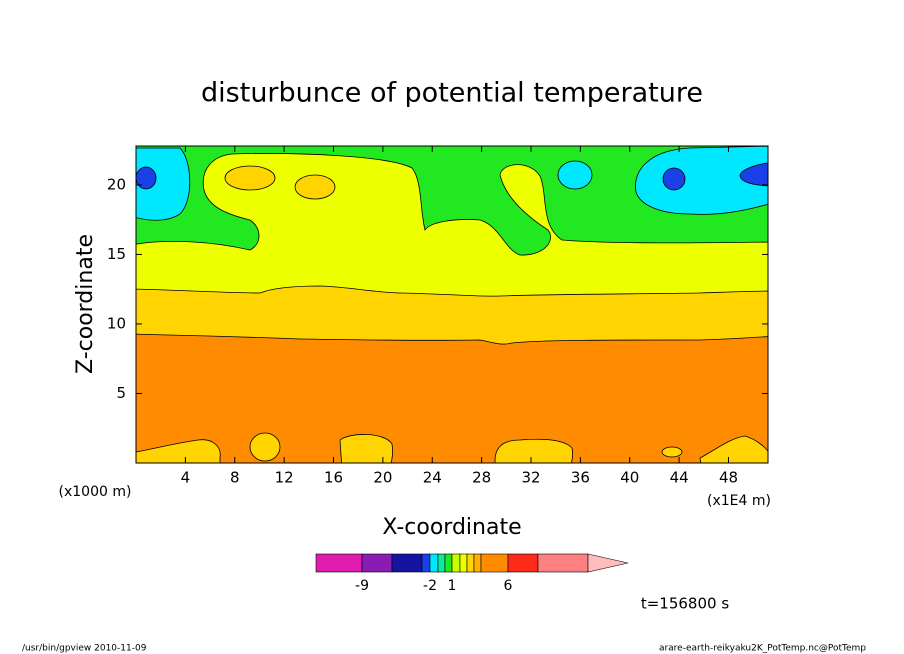 The image size is (904, 654). What do you see at coordinates (580, 478) in the screenshot?
I see `x-tick-label: 36` at bounding box center [580, 478].